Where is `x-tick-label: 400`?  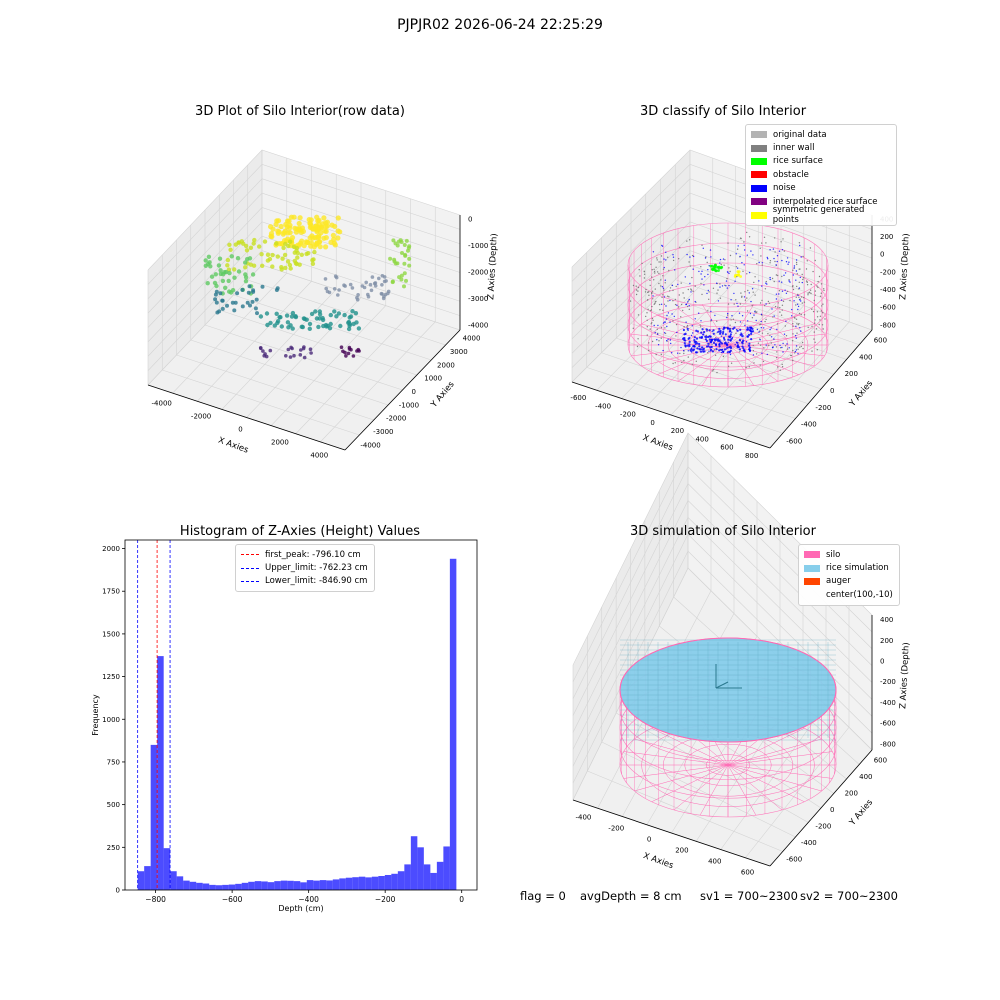
x-tick-label: 400 is located at coordinates (701, 439).